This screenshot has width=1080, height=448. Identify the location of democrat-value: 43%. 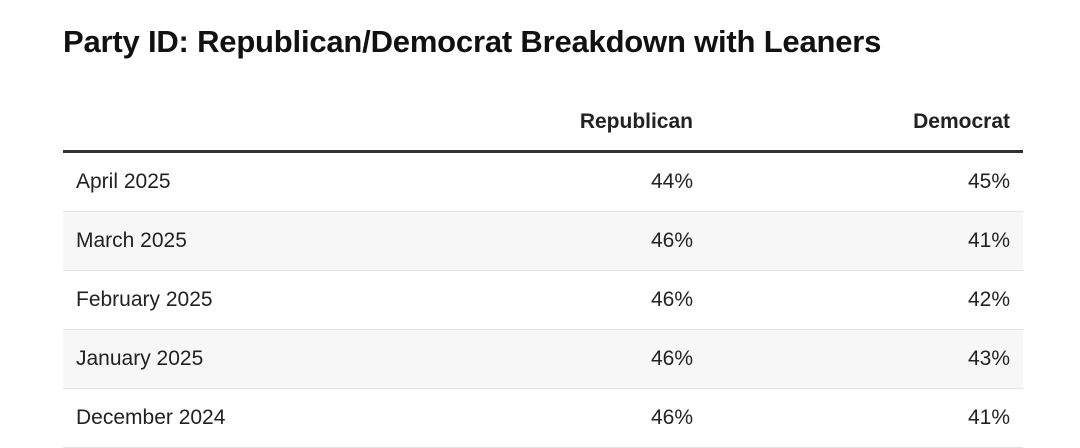
(988, 358).